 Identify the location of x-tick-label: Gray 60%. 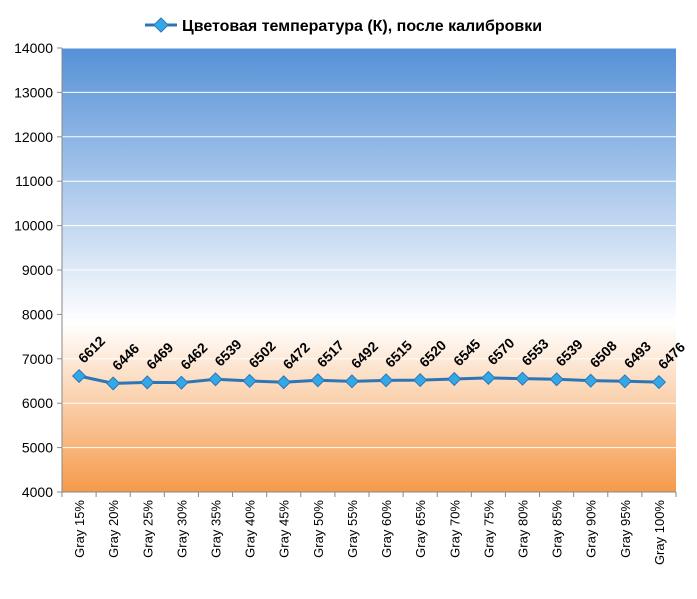
(386, 529).